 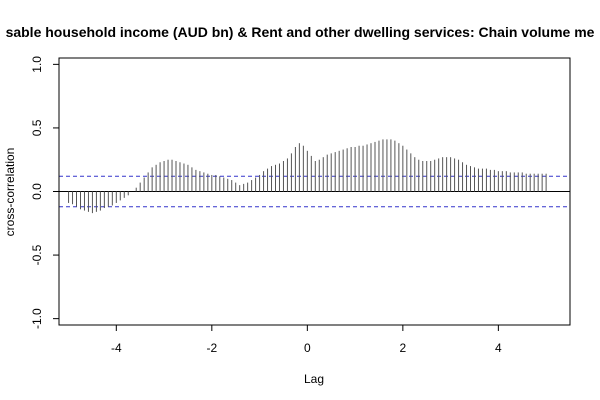 I want to click on x-tick-label: -2, so click(x=211, y=348).